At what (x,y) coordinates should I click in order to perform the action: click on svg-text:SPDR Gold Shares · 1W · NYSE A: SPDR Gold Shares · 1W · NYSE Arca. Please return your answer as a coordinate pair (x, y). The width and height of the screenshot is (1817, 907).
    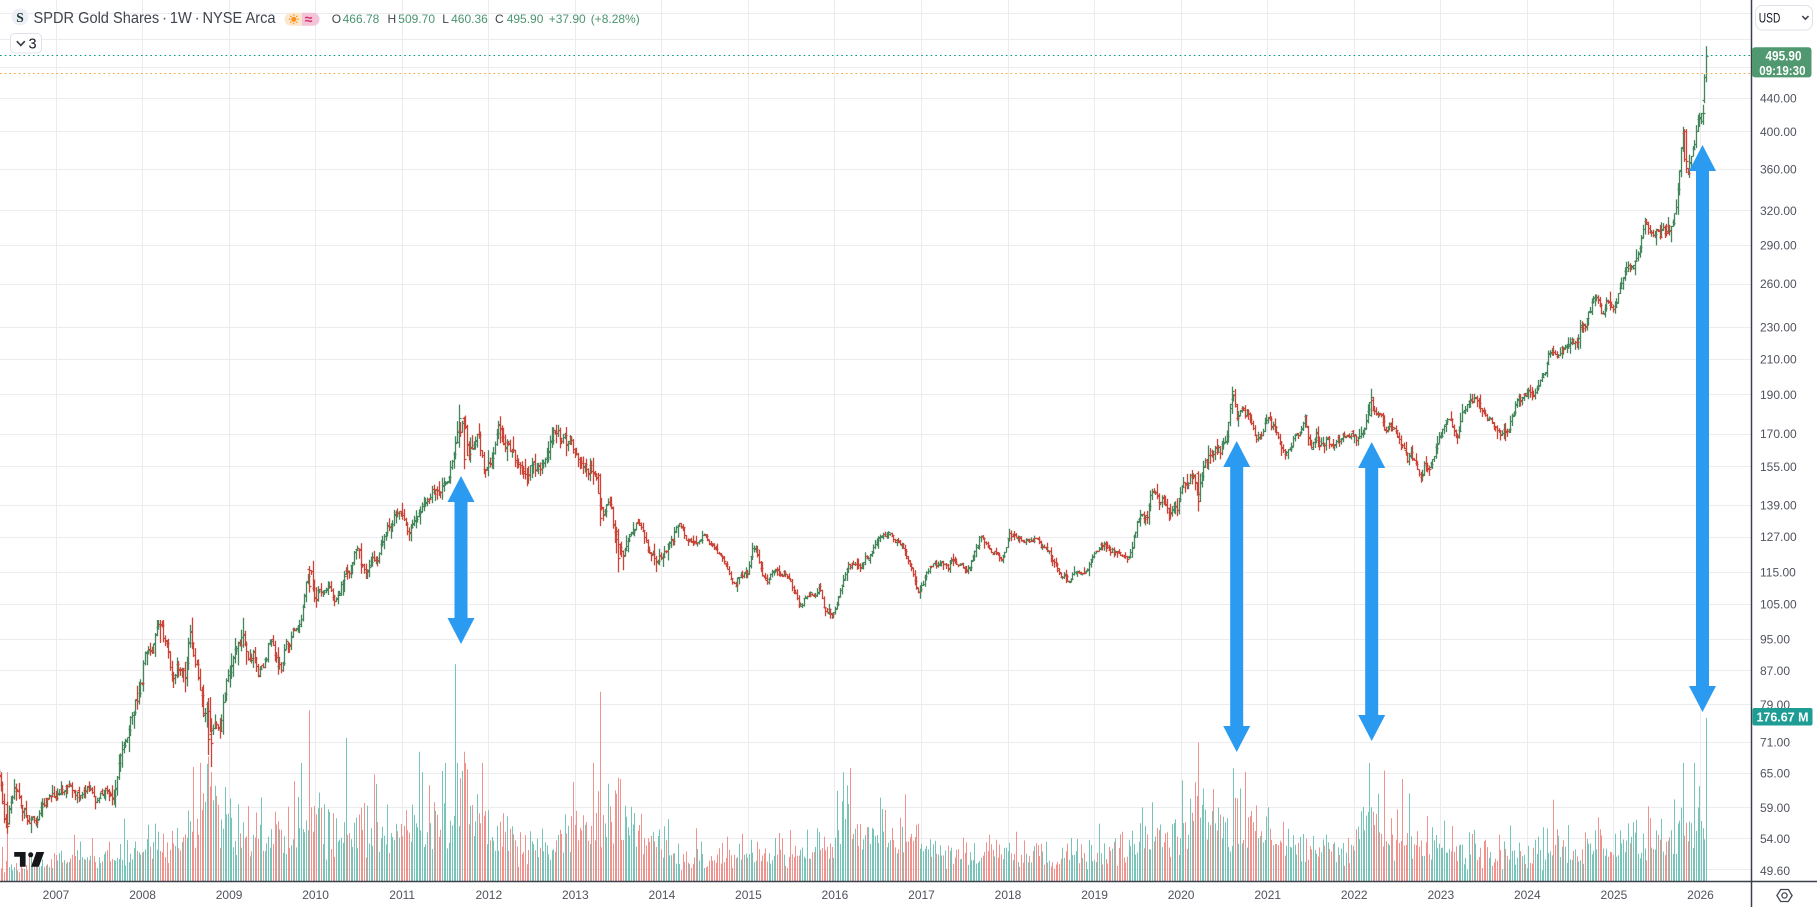
    Looking at the image, I should click on (155, 18).